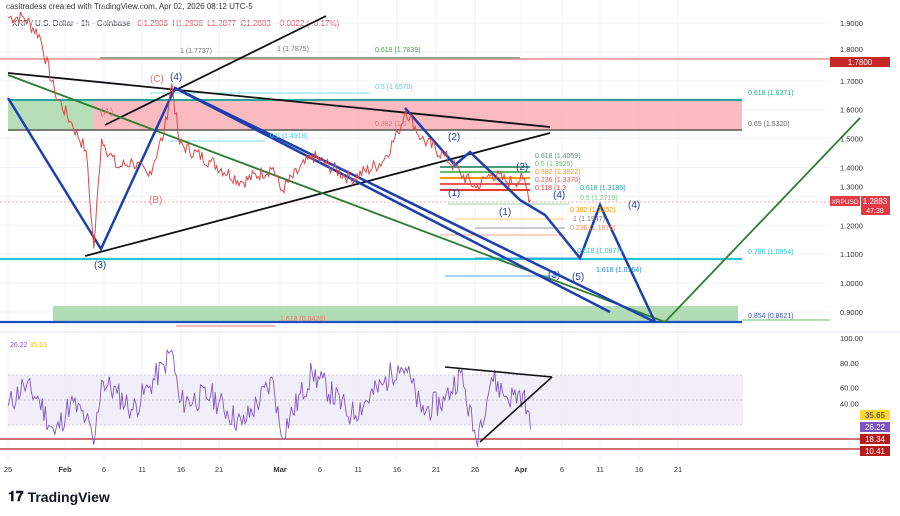 The image size is (900, 516). I want to click on date-tick-label: Apr, so click(521, 469).